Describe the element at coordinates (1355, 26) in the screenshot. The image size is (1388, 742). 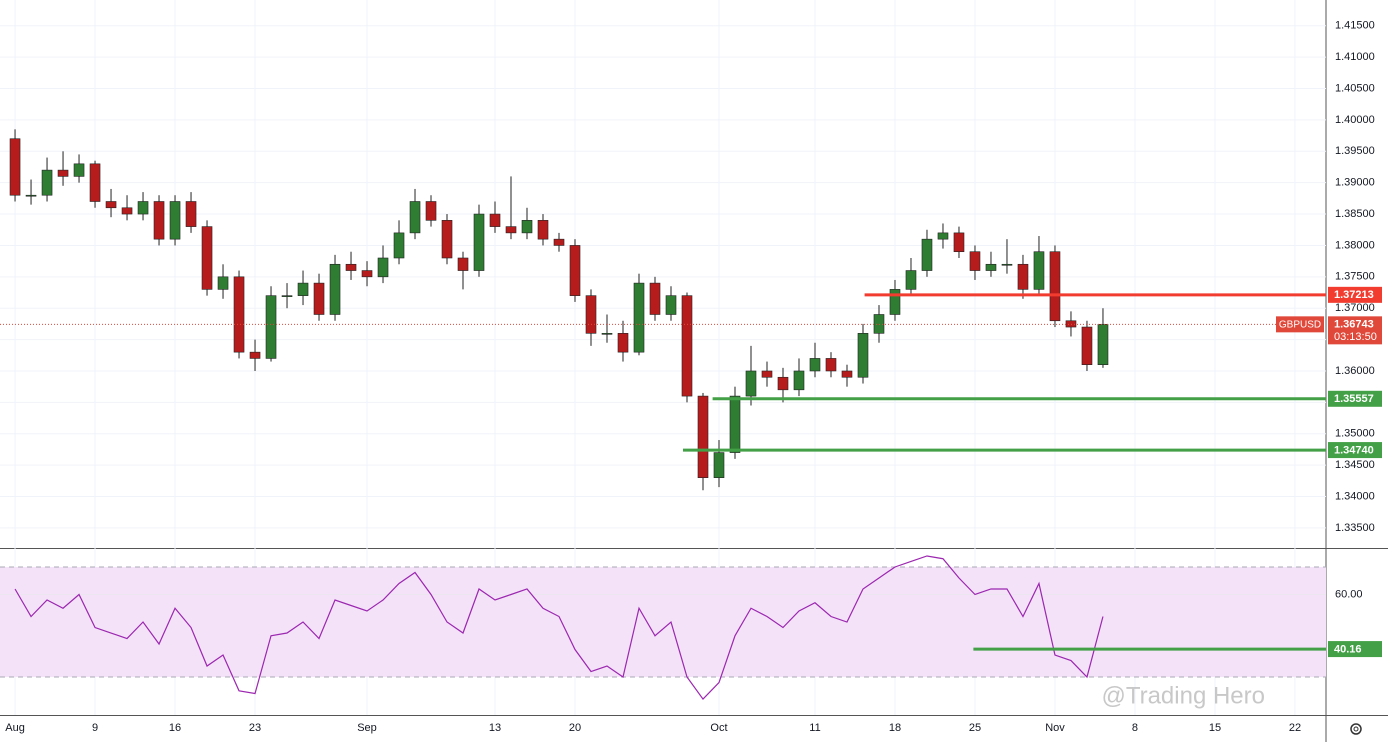
I see `y-tick-label: 1.41500` at that location.